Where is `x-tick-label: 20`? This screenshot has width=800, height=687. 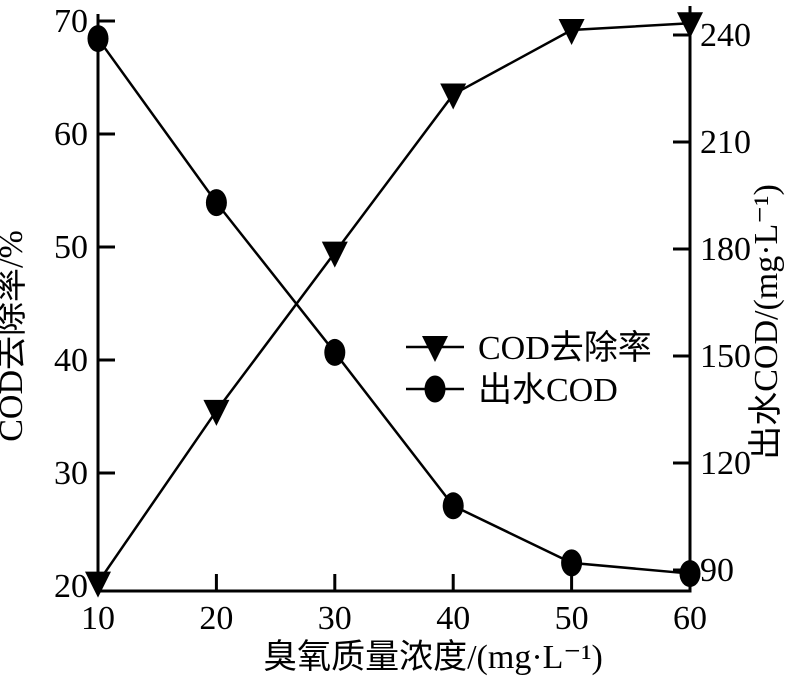
x-tick-label: 20 is located at coordinates (216, 618).